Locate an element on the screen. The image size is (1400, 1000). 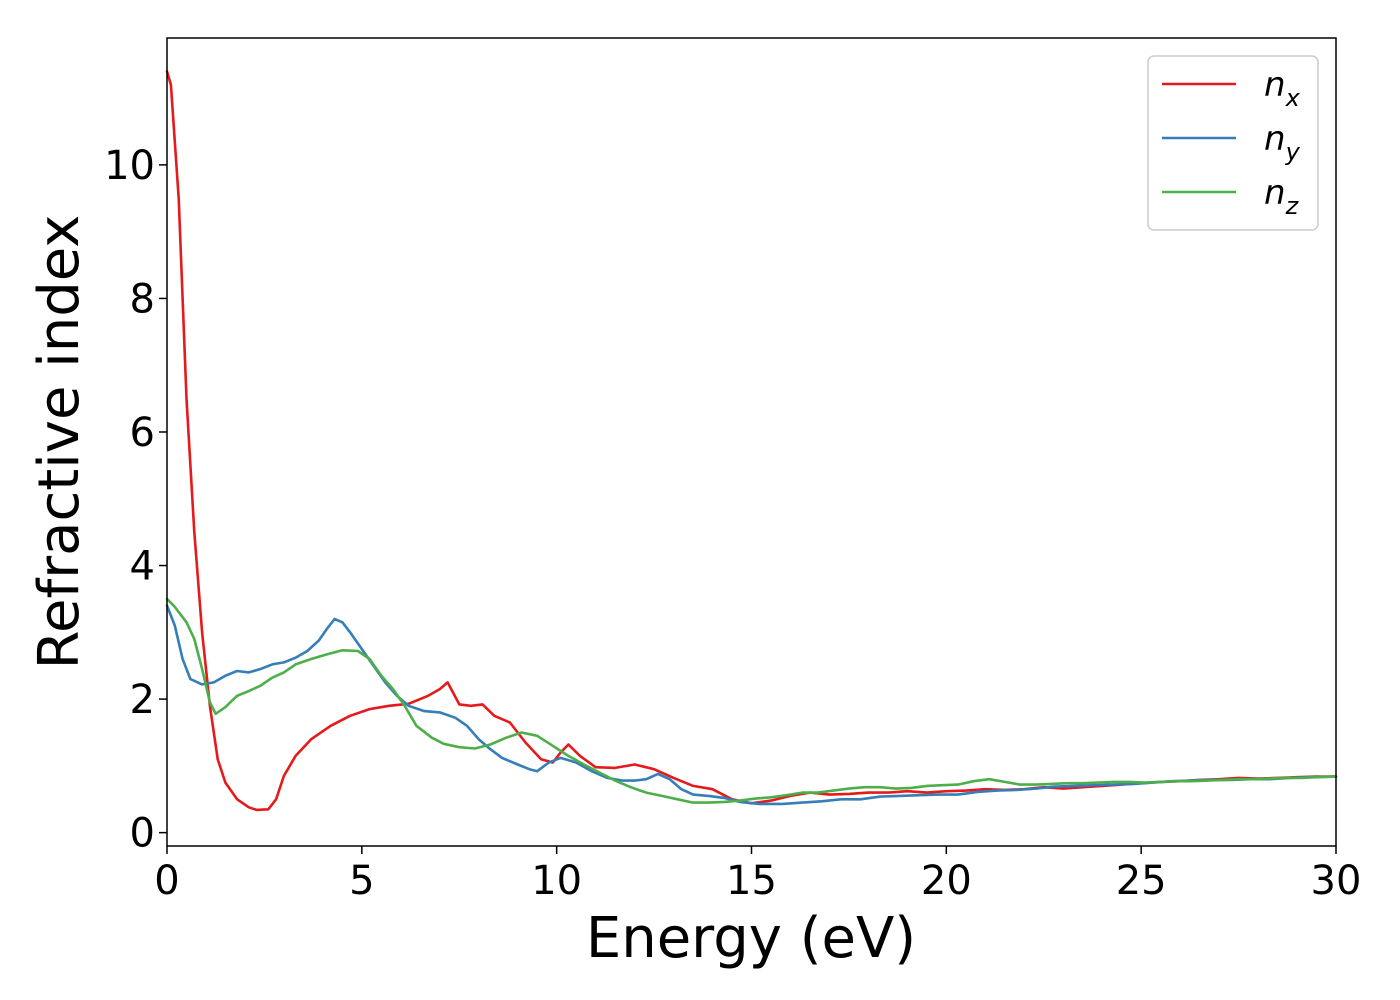
y-tick-label: 6 is located at coordinates (142, 433).